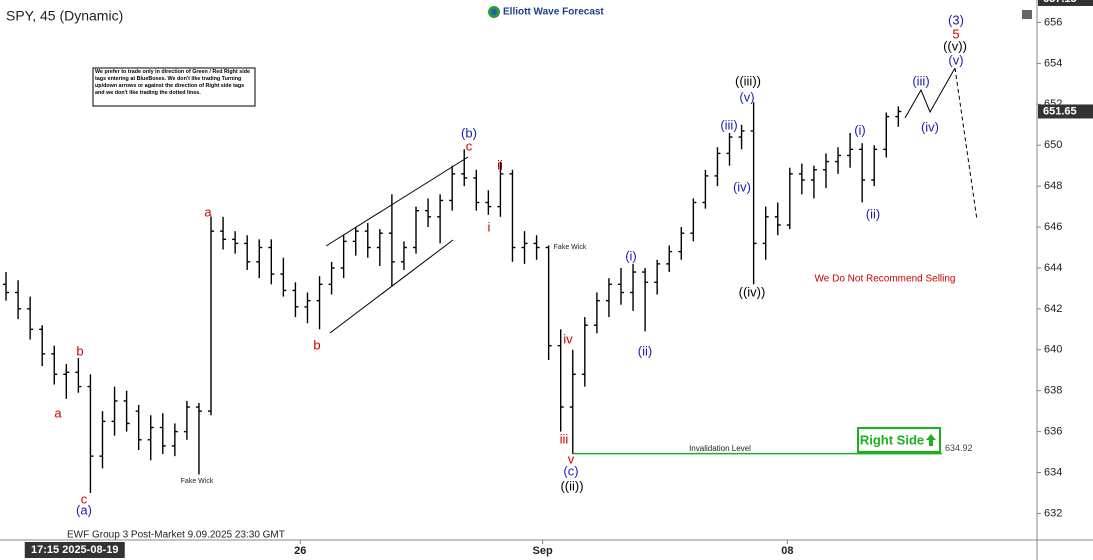 This screenshot has width=1093, height=560. Describe the element at coordinates (494, 12) in the screenshot. I see `logo-icon-inner` at that location.